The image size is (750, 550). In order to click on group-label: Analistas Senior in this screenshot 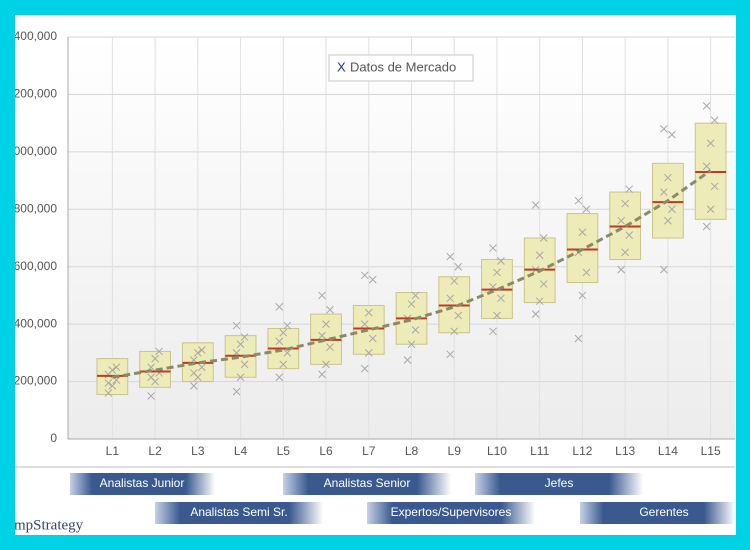, I will do `click(367, 483)`.